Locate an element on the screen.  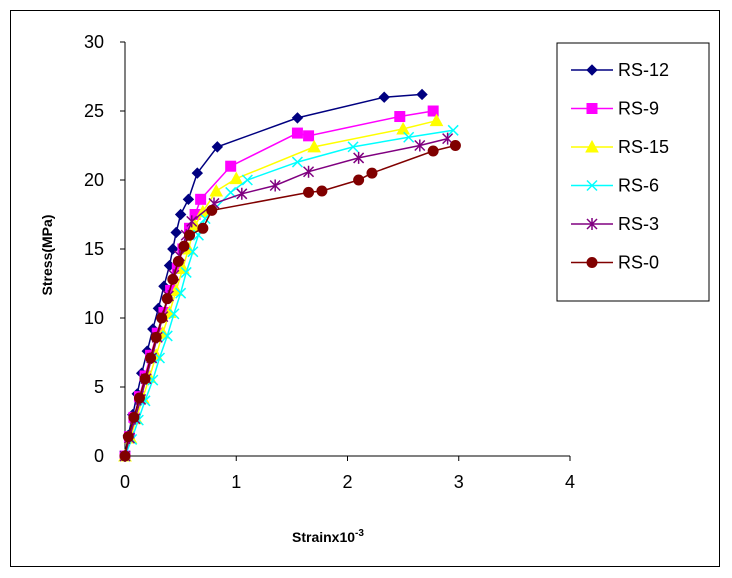
legend: RS-12 RS-9 RS-15 RS-6 RS-3 RS-0 is located at coordinates (633, 172).